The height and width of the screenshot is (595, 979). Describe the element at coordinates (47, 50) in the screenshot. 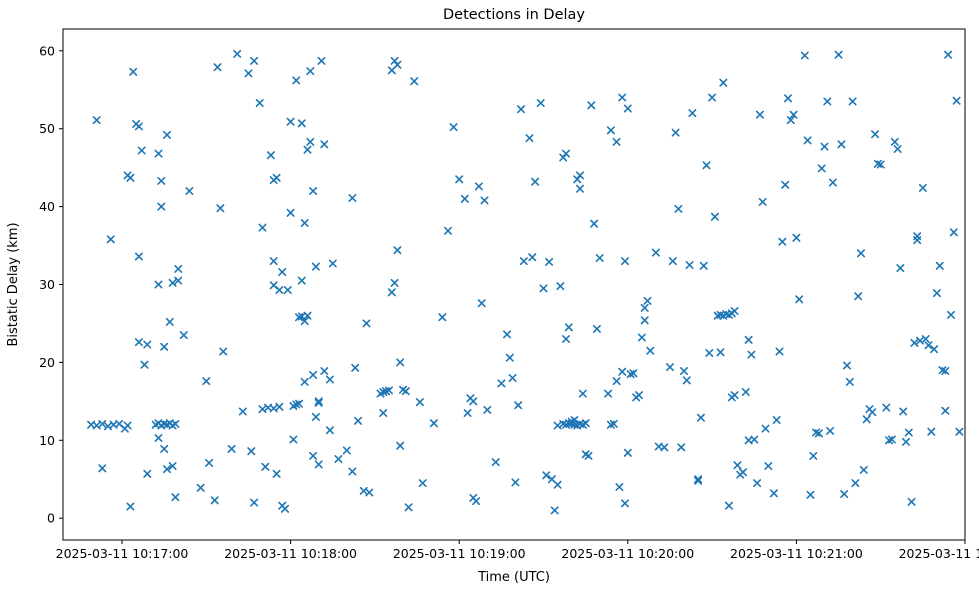

I see `y-tick-label: 60` at that location.